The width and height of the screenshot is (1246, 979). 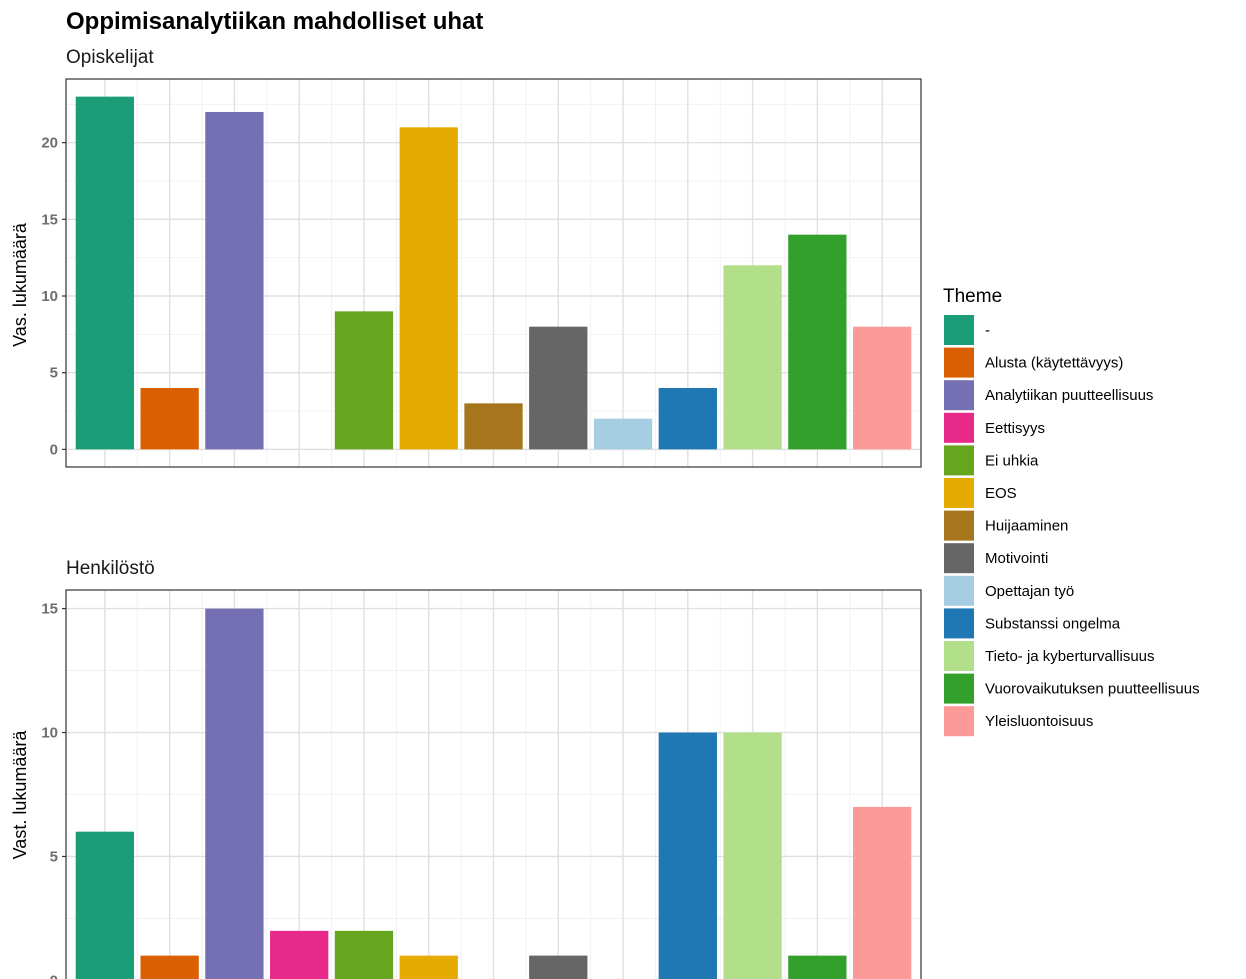 I want to click on legend-label: Huijaaminen, so click(x=1026, y=526).